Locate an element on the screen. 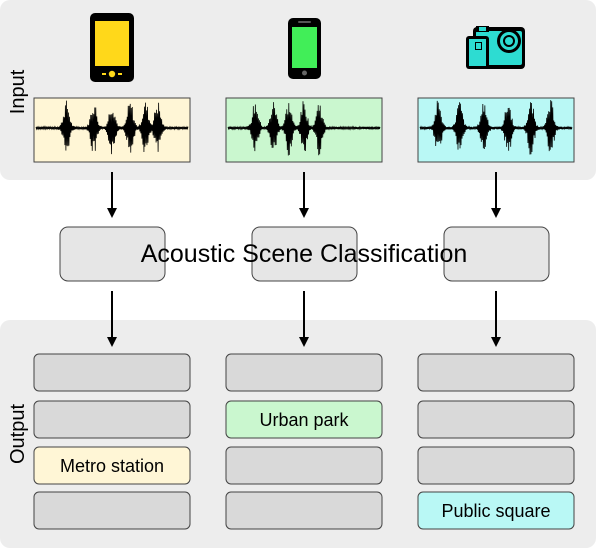 The image size is (596, 553). input-label: Input is located at coordinates (18, 91).